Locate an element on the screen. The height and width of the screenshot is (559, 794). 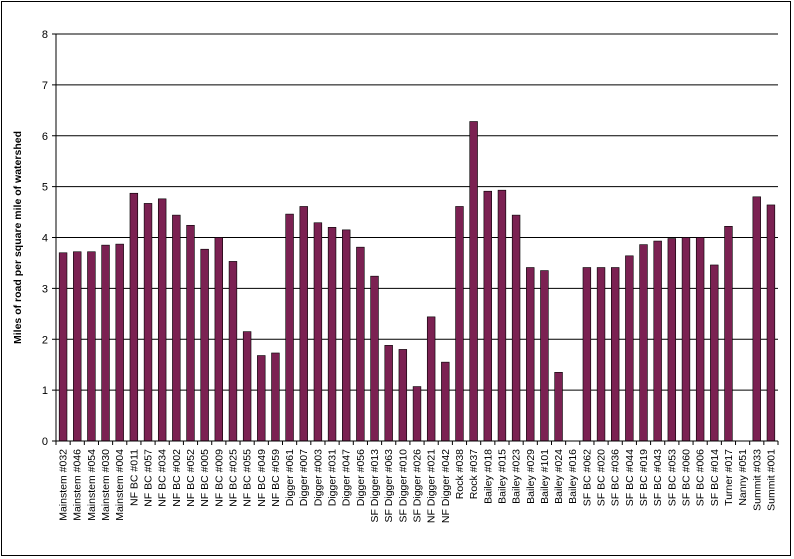
x-tick-label: Mainstem #030 is located at coordinates (106, 485).